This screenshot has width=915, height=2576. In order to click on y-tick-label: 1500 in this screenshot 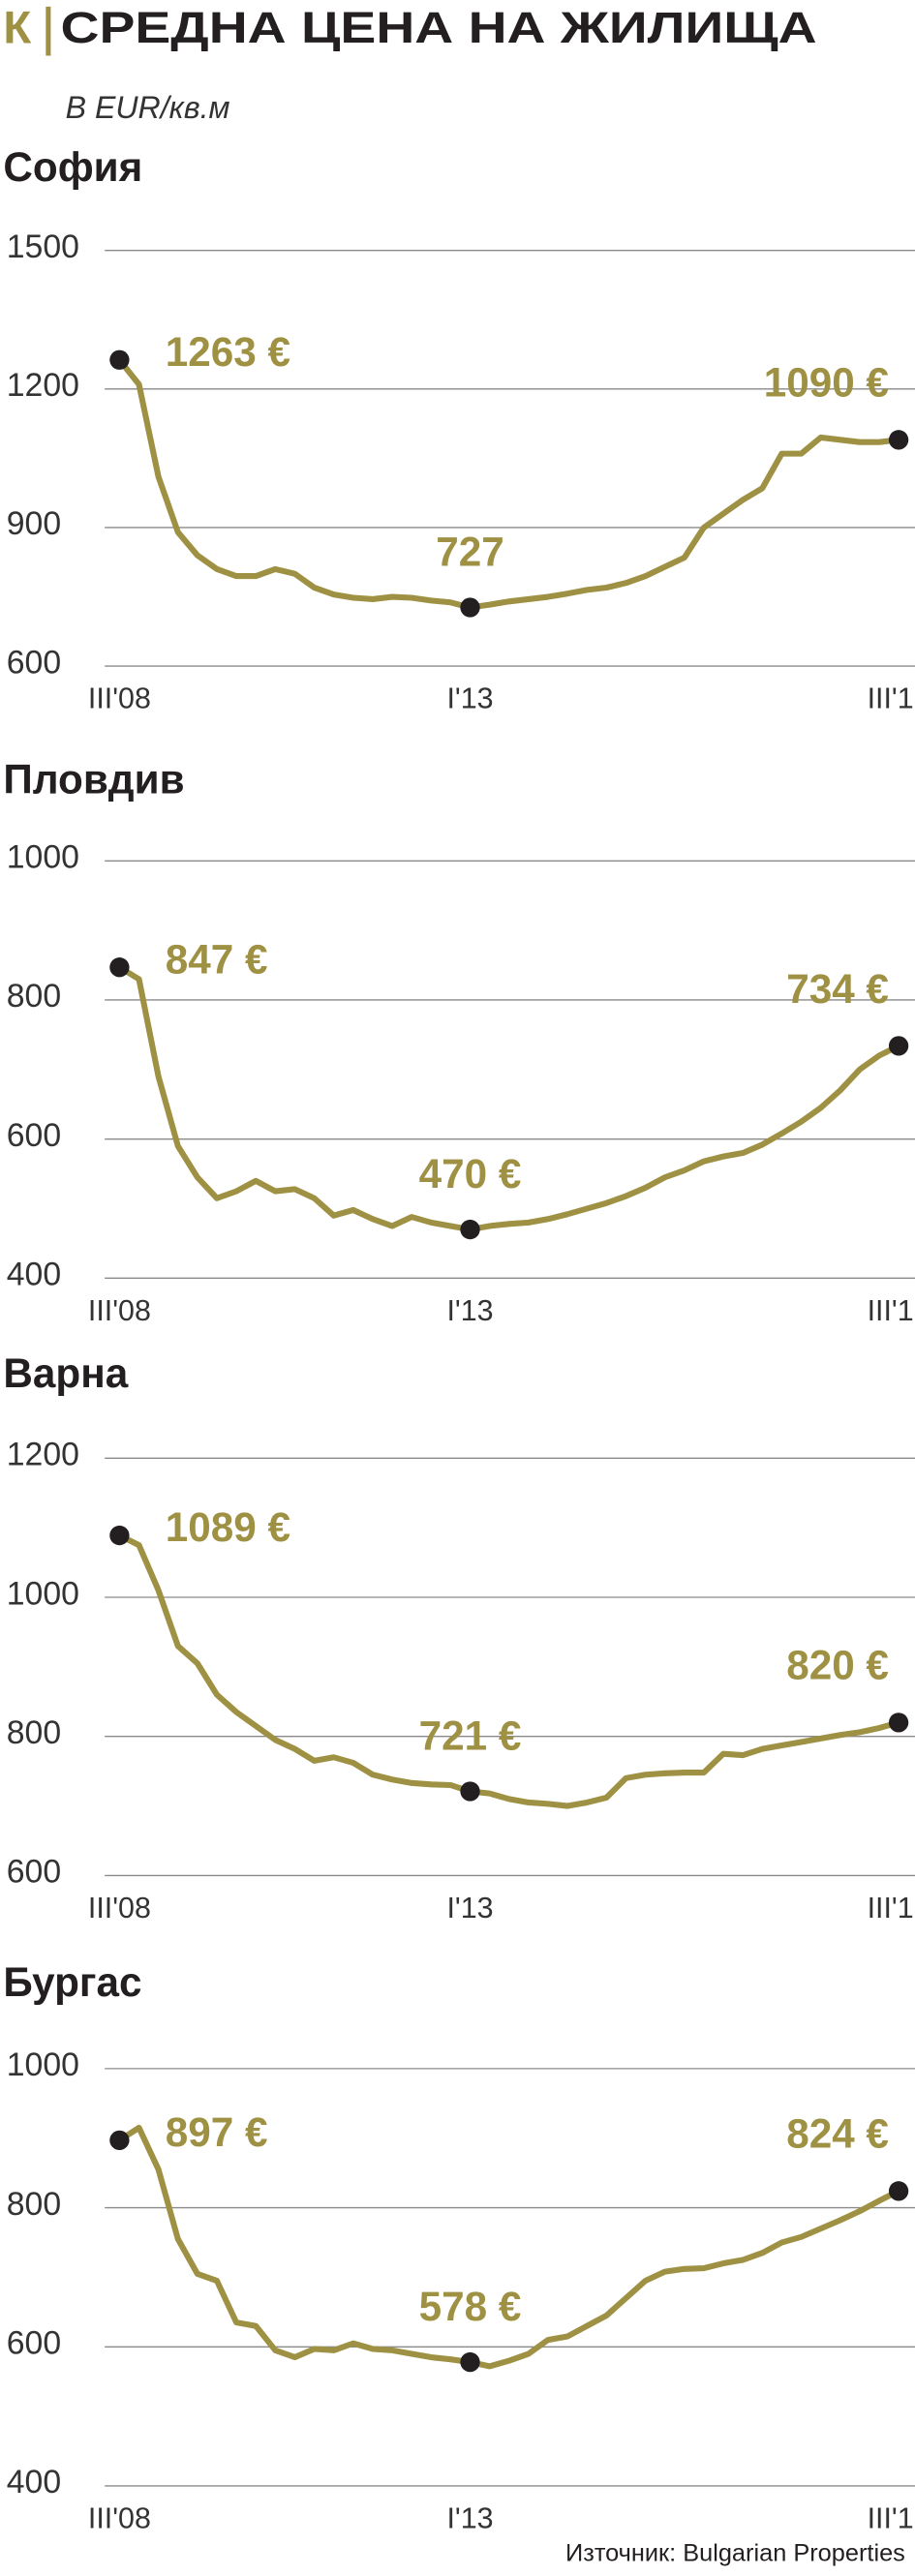, I will do `click(43, 246)`.